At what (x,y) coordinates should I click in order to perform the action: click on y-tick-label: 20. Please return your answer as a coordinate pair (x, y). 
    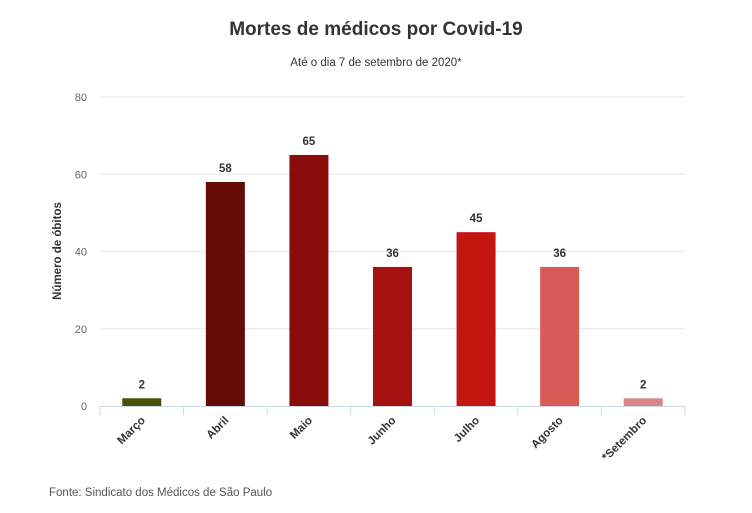
    Looking at the image, I should click on (81, 330).